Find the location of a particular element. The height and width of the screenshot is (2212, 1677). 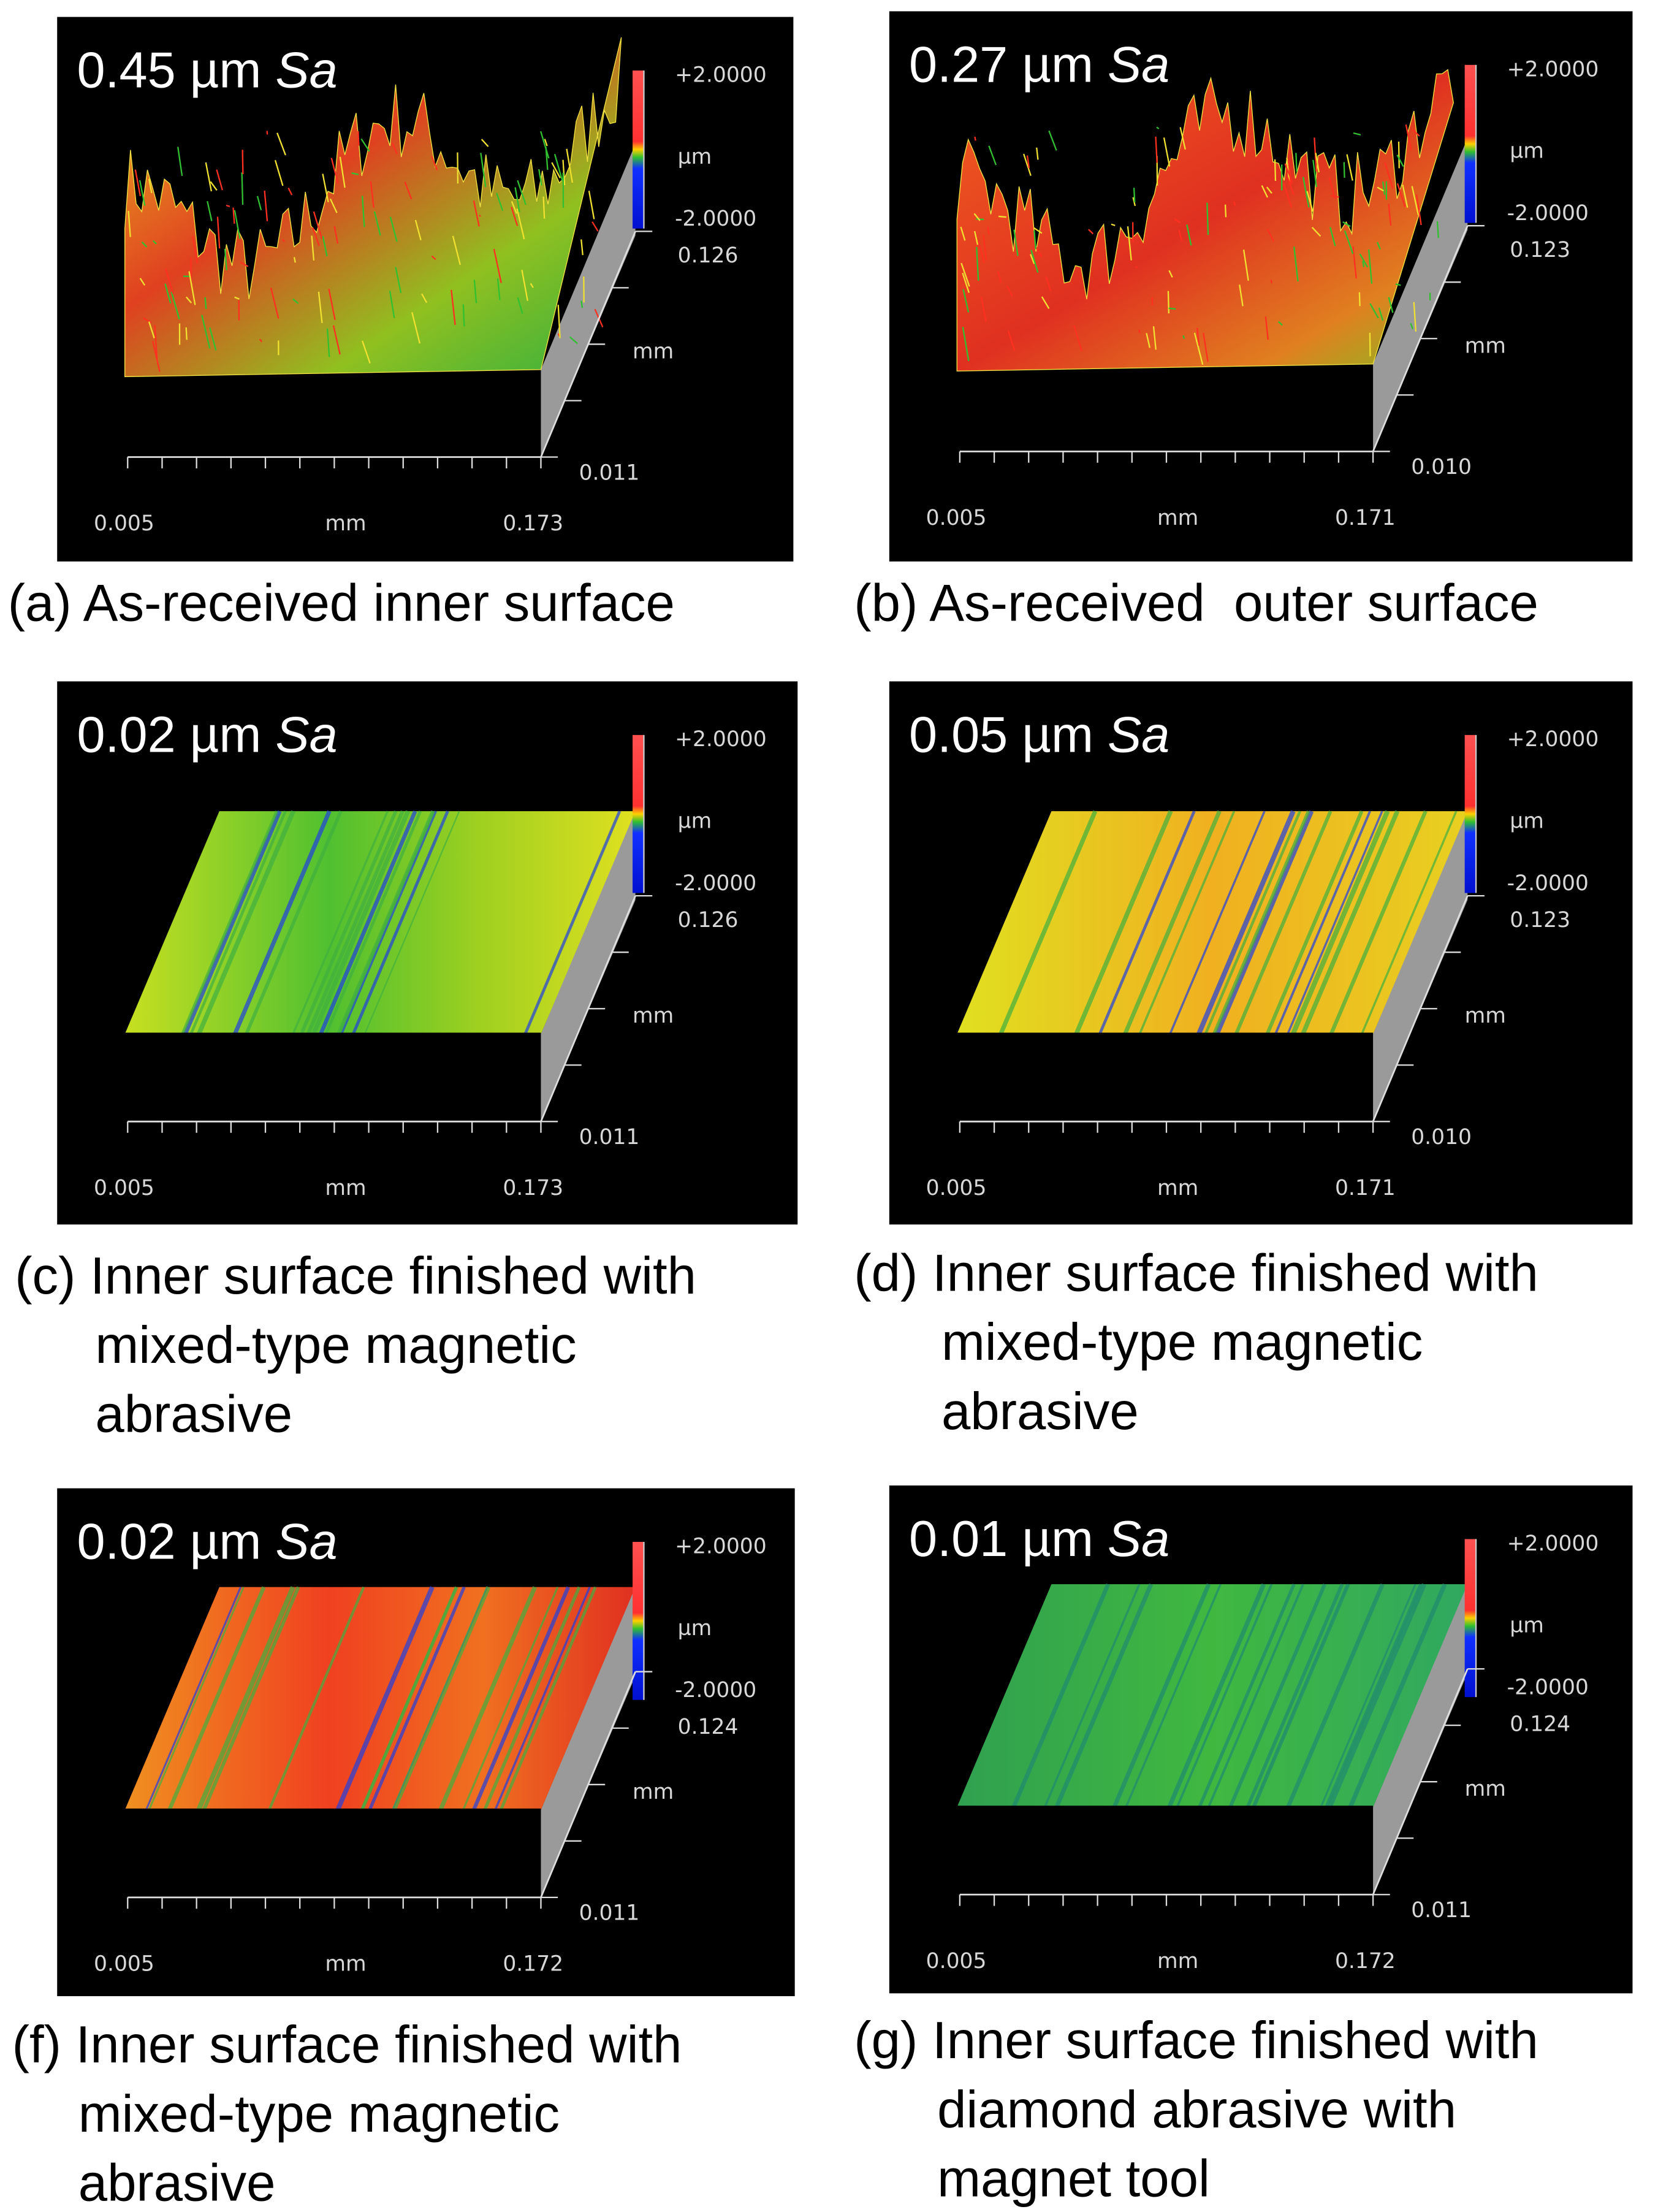

x-unit: mm is located at coordinates (1177, 518).